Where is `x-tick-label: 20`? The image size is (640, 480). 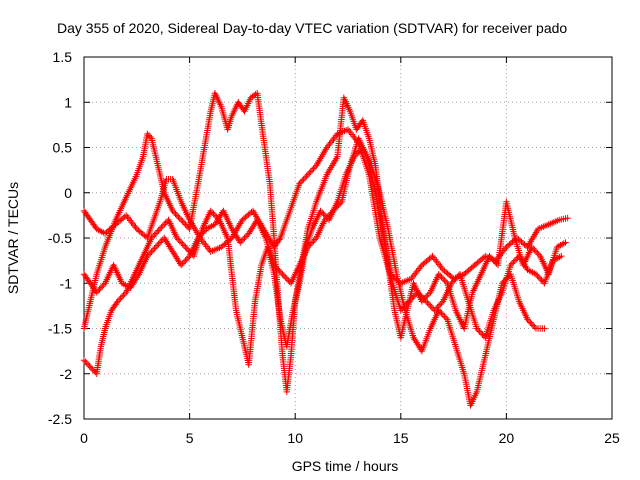 x-tick-label: 20 is located at coordinates (507, 438).